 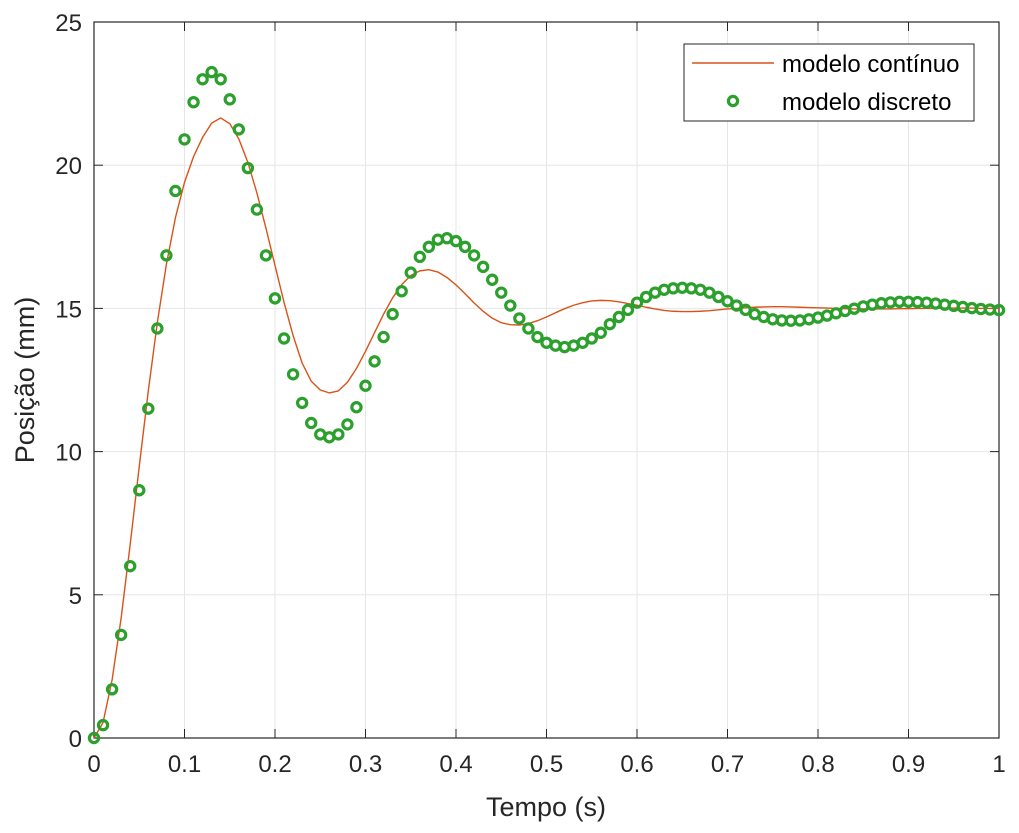 I want to click on legend-label-modelo-discreto: modelo discreto, so click(x=866, y=102).